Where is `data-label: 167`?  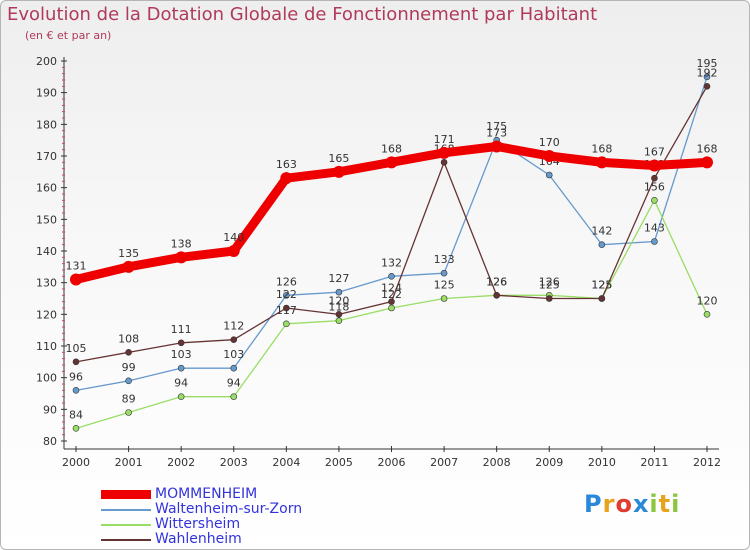
data-label: 167 is located at coordinates (654, 152).